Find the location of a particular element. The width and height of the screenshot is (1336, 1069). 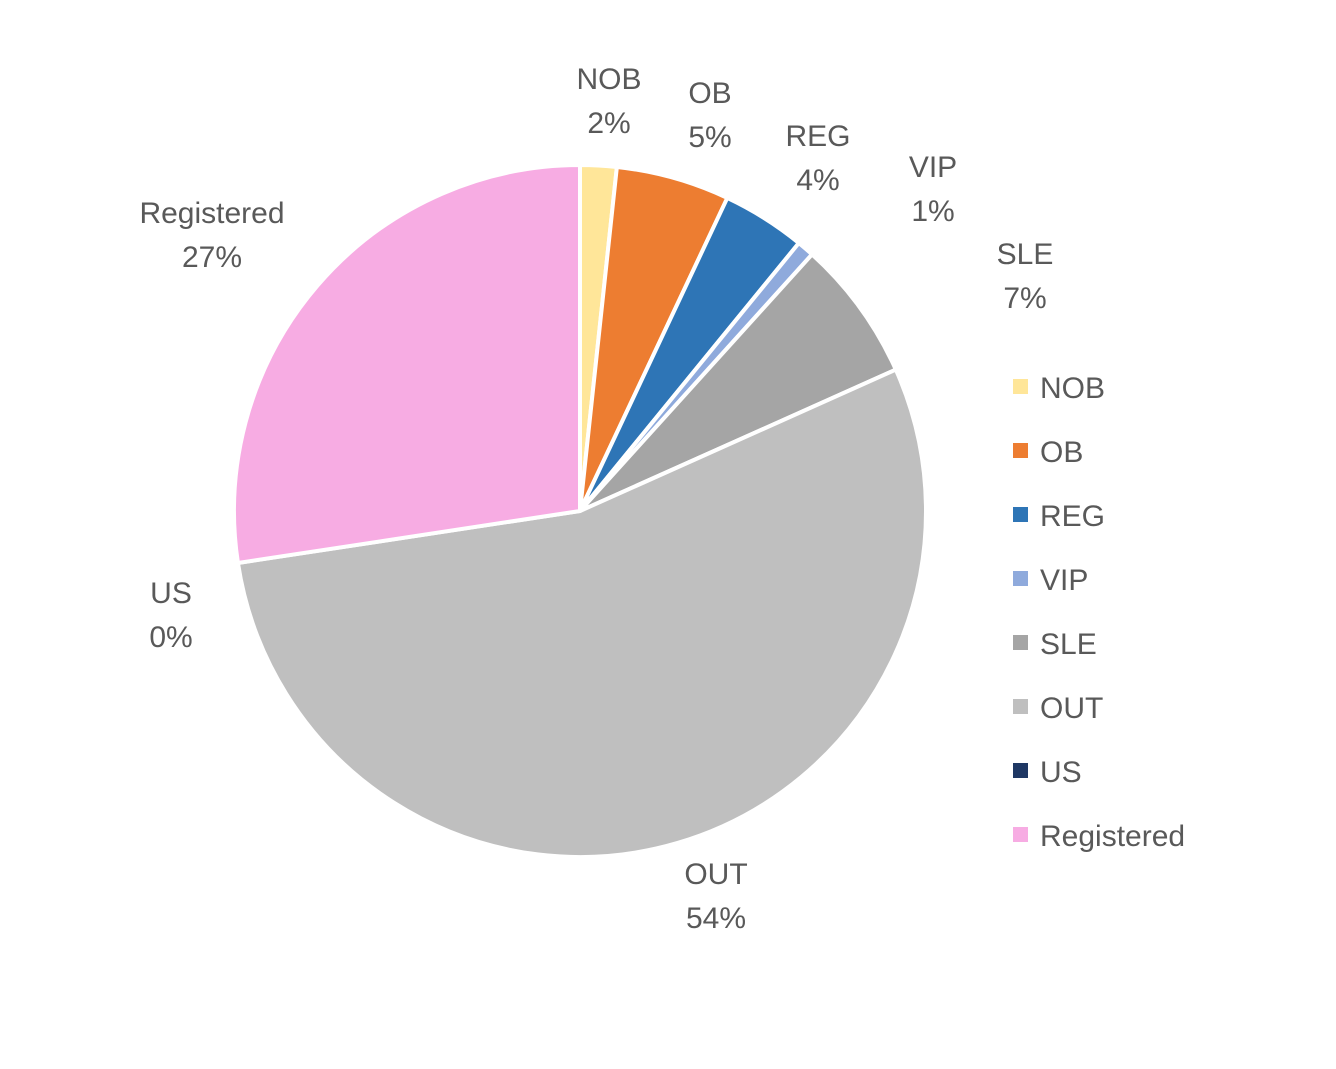

data-label-reg: REG 4% is located at coordinates (817, 158).